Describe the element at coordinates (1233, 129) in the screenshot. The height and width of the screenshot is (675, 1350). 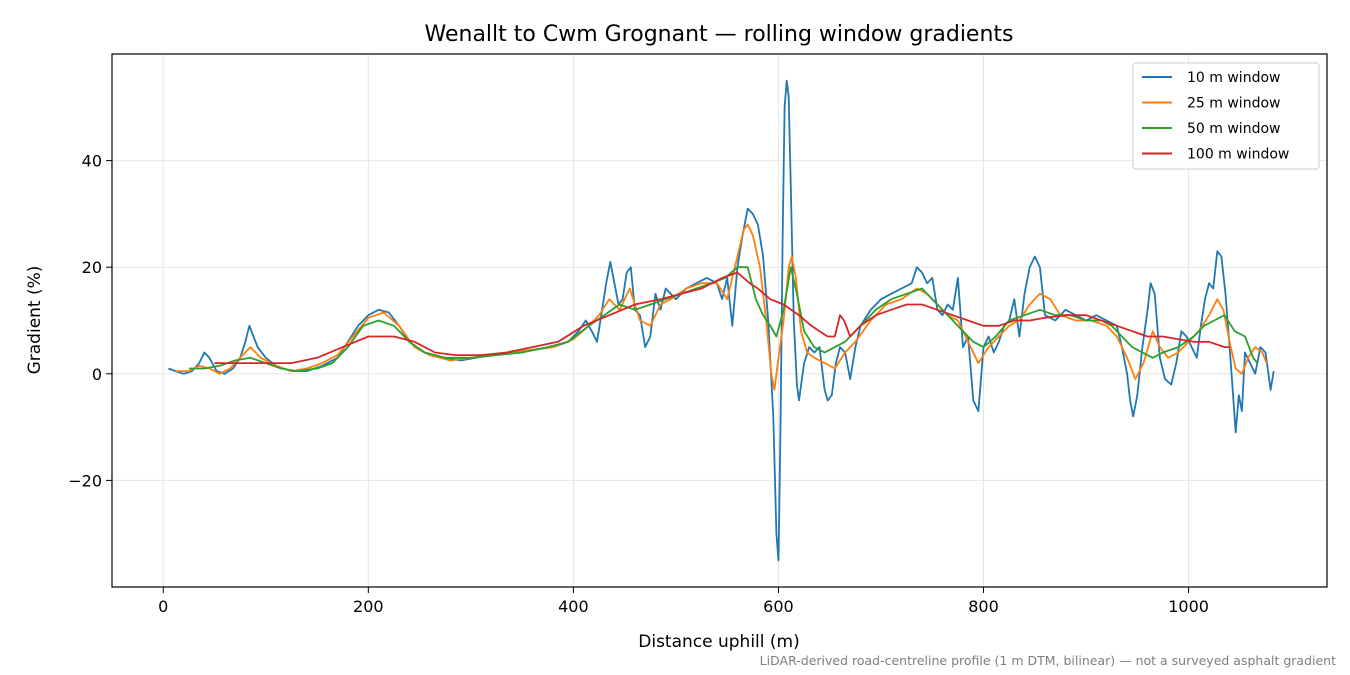
I see `legend-label: 50 m window` at that location.